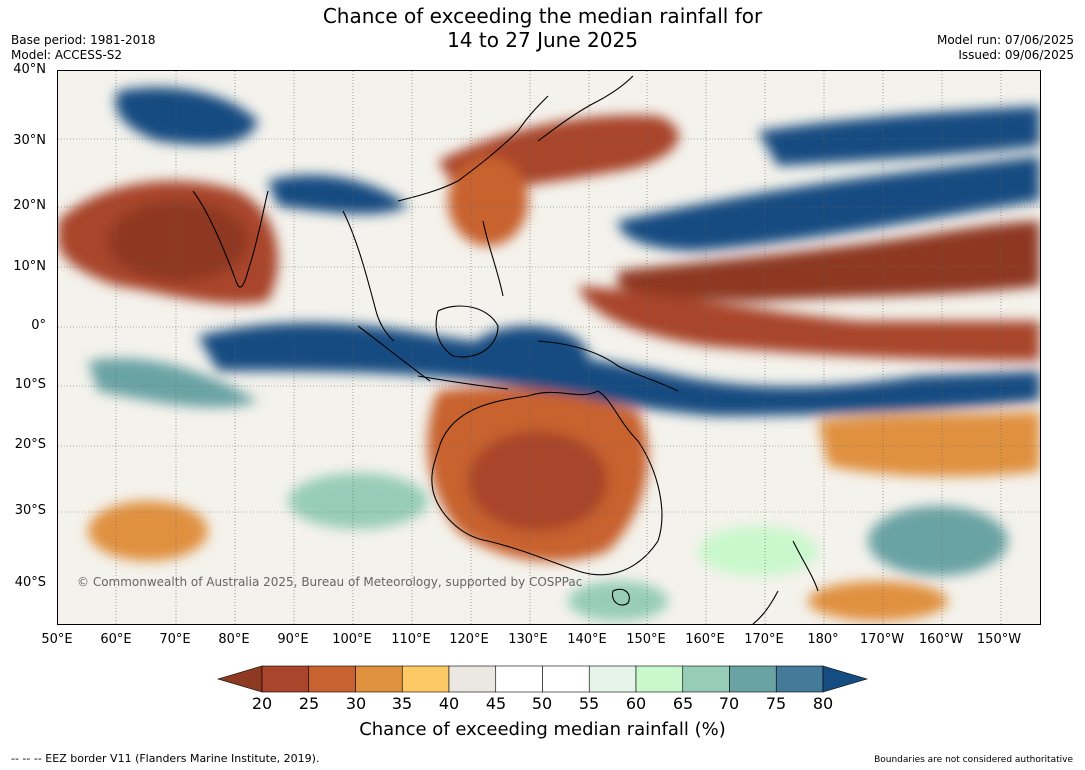 This screenshot has height=770, width=1085. I want to click on lon-label: 150°W, so click(999, 639).